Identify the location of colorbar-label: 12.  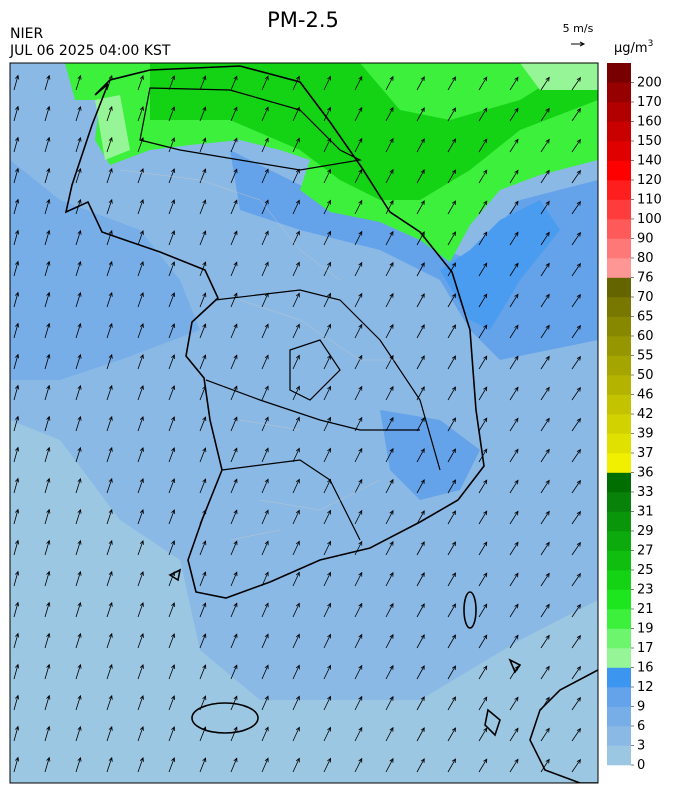
(645, 687).